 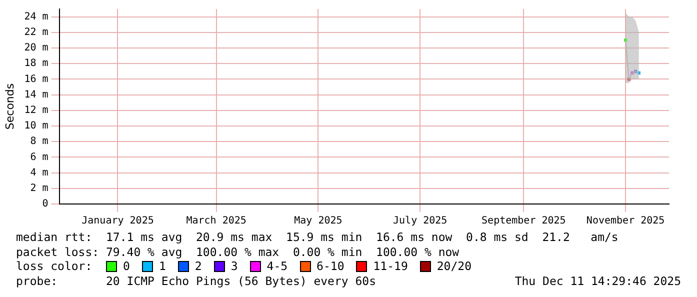 What do you see at coordinates (198, 266) in the screenshot?
I see `legend-label: 2` at bounding box center [198, 266].